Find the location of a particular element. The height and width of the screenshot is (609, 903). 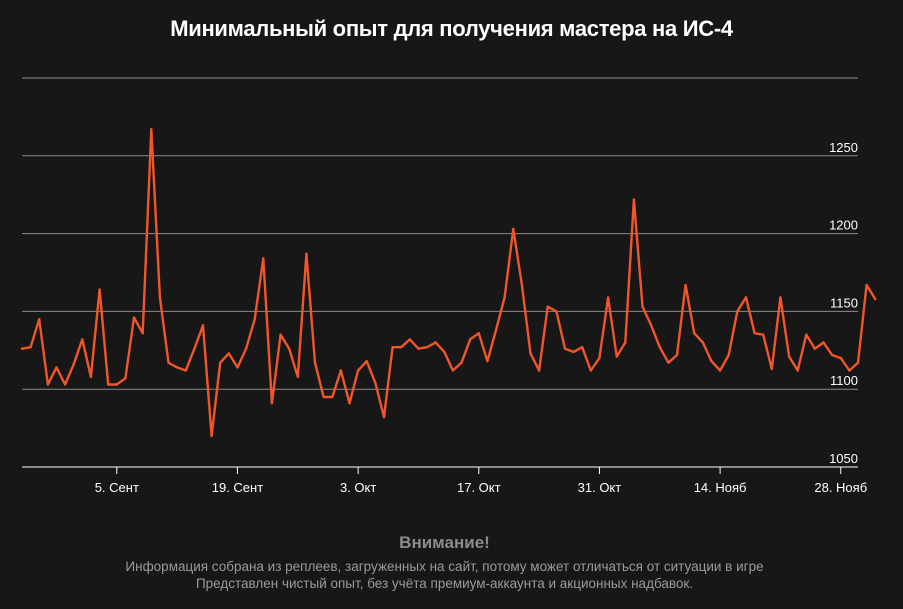

x-tick-label: 31. Окт is located at coordinates (600, 487).